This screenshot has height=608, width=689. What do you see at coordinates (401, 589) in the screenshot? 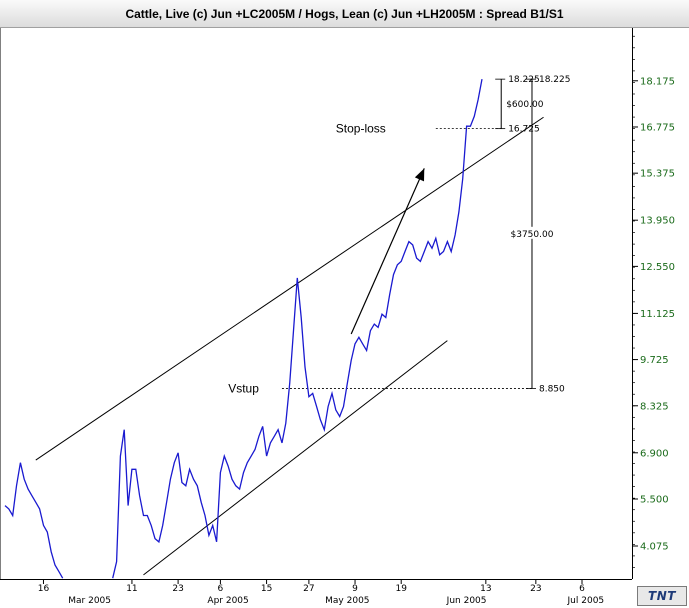
I see `x-tick-label: 19` at bounding box center [401, 589].